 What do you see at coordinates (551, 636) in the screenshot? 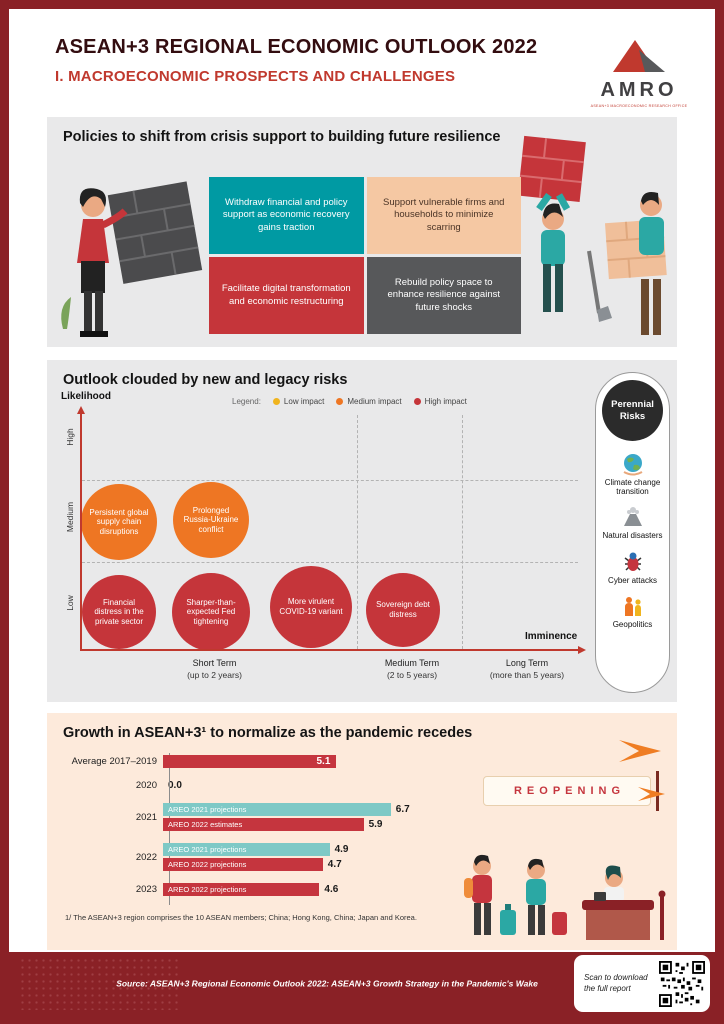
I see `x-axis-label: Imminence` at bounding box center [551, 636].